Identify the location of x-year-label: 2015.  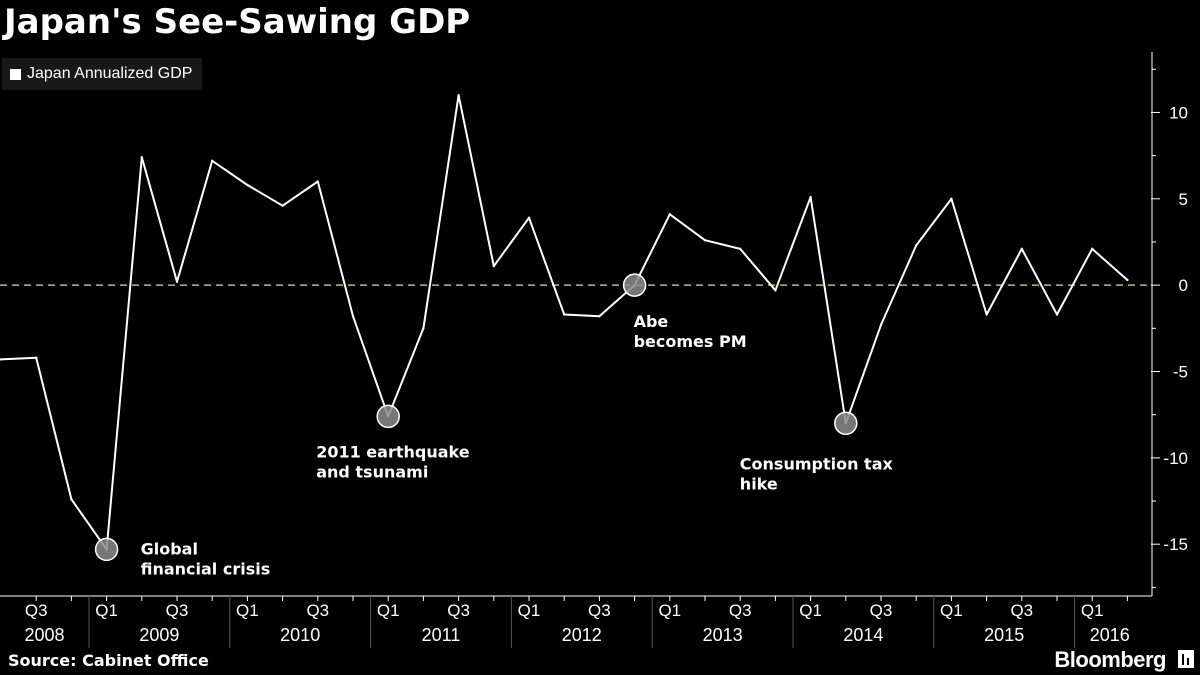
(1004, 635).